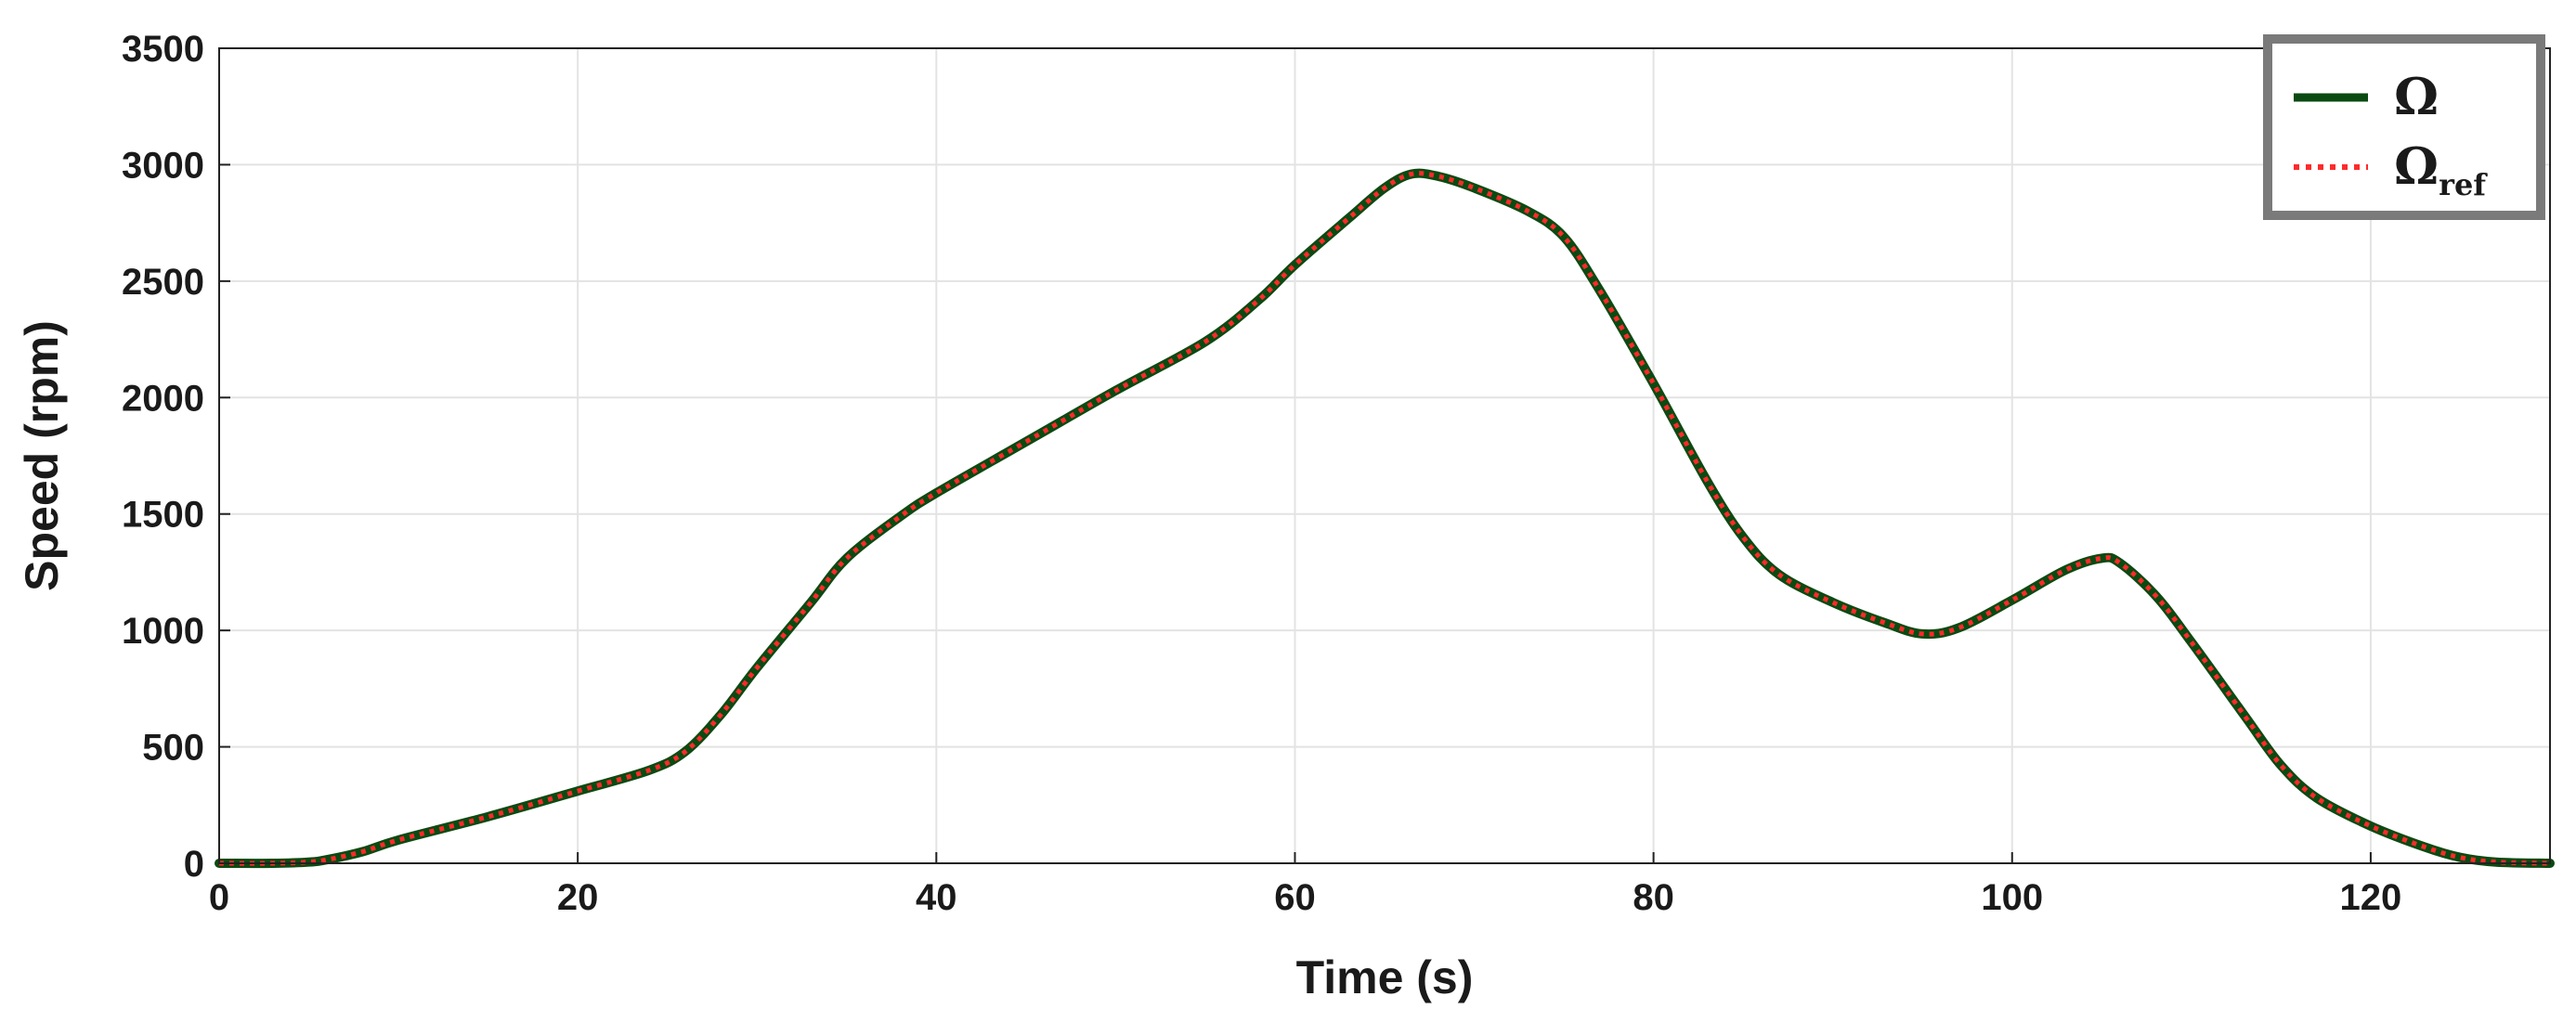 The image size is (2576, 1035). Describe the element at coordinates (163, 398) in the screenshot. I see `y-tick-label: 2000` at that location.